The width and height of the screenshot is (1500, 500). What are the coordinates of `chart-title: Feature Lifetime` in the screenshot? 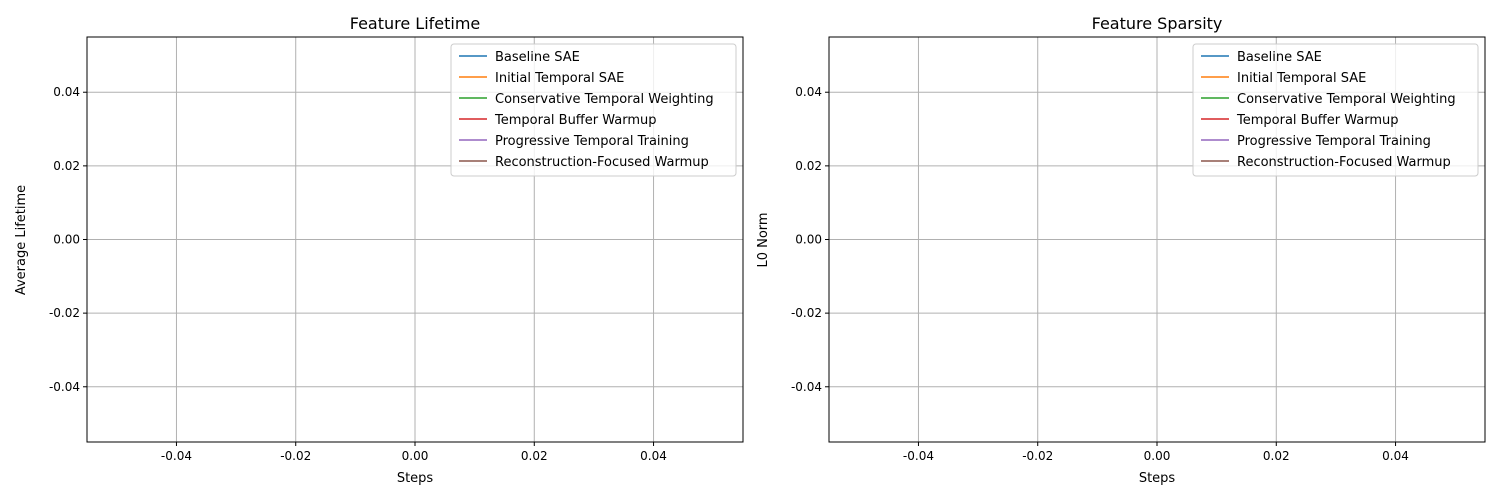 It's located at (415, 23).